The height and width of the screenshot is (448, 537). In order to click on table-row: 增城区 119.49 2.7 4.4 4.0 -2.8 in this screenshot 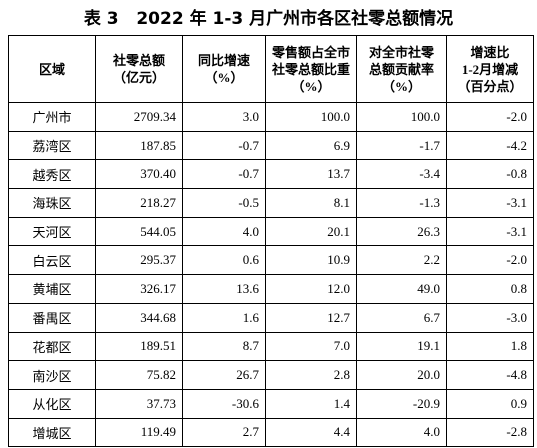, I will do `click(271, 432)`.